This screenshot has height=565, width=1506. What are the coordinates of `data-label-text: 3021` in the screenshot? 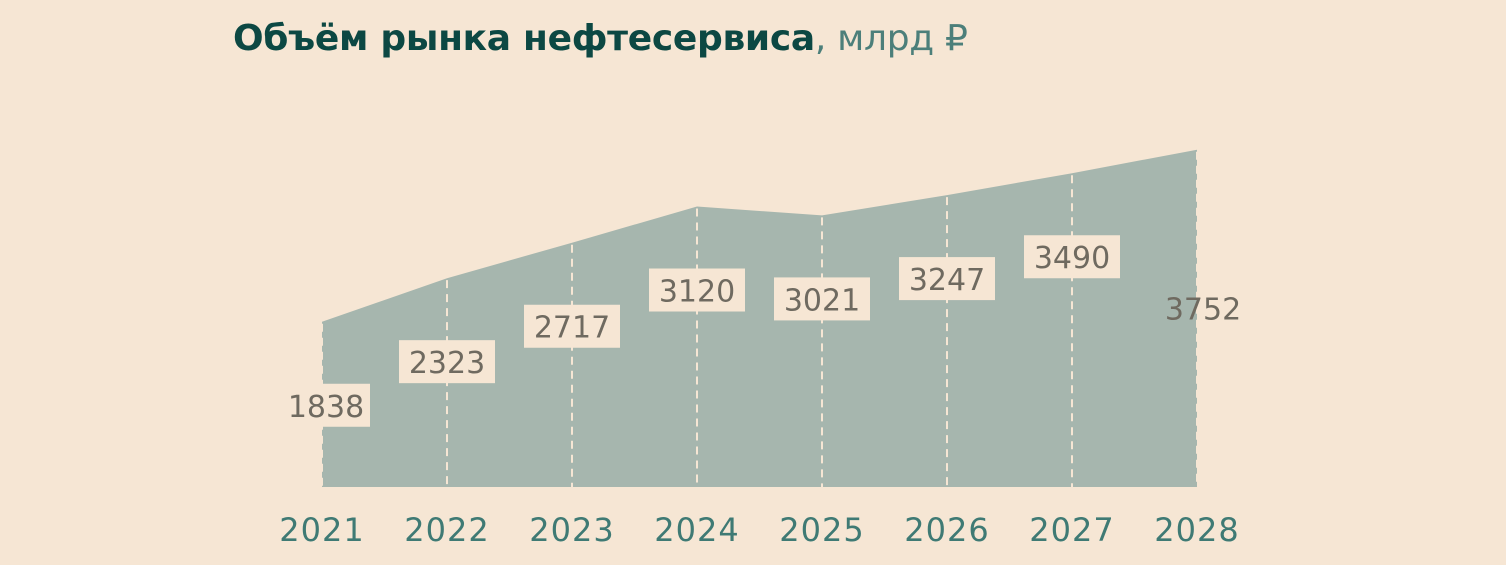 It's located at (822, 300).